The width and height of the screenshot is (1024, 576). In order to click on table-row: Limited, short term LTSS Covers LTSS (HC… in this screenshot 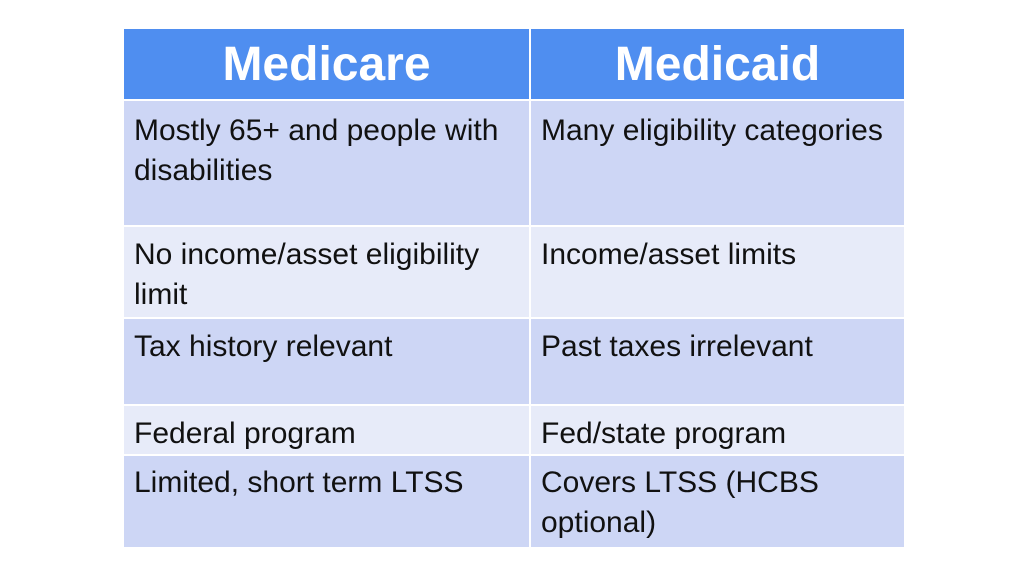, I will do `click(514, 500)`.